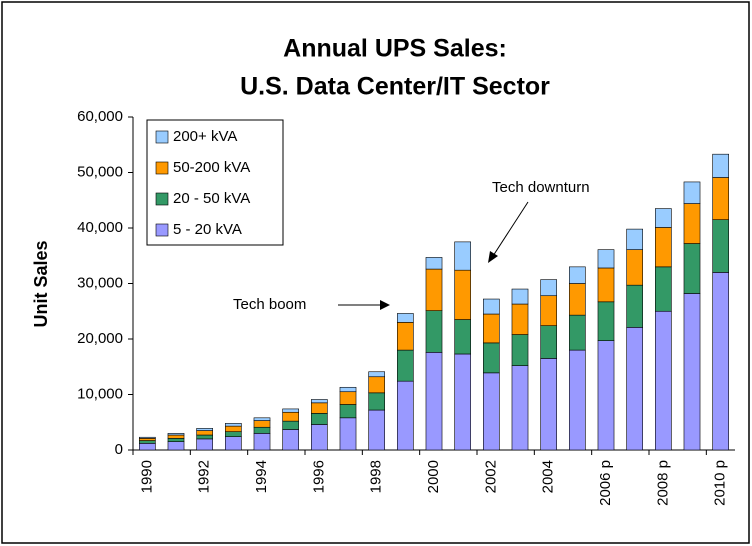 Image resolution: width=752 pixels, height=546 pixels. What do you see at coordinates (433, 476) in the screenshot?
I see `x-tick-label: 2000` at bounding box center [433, 476].